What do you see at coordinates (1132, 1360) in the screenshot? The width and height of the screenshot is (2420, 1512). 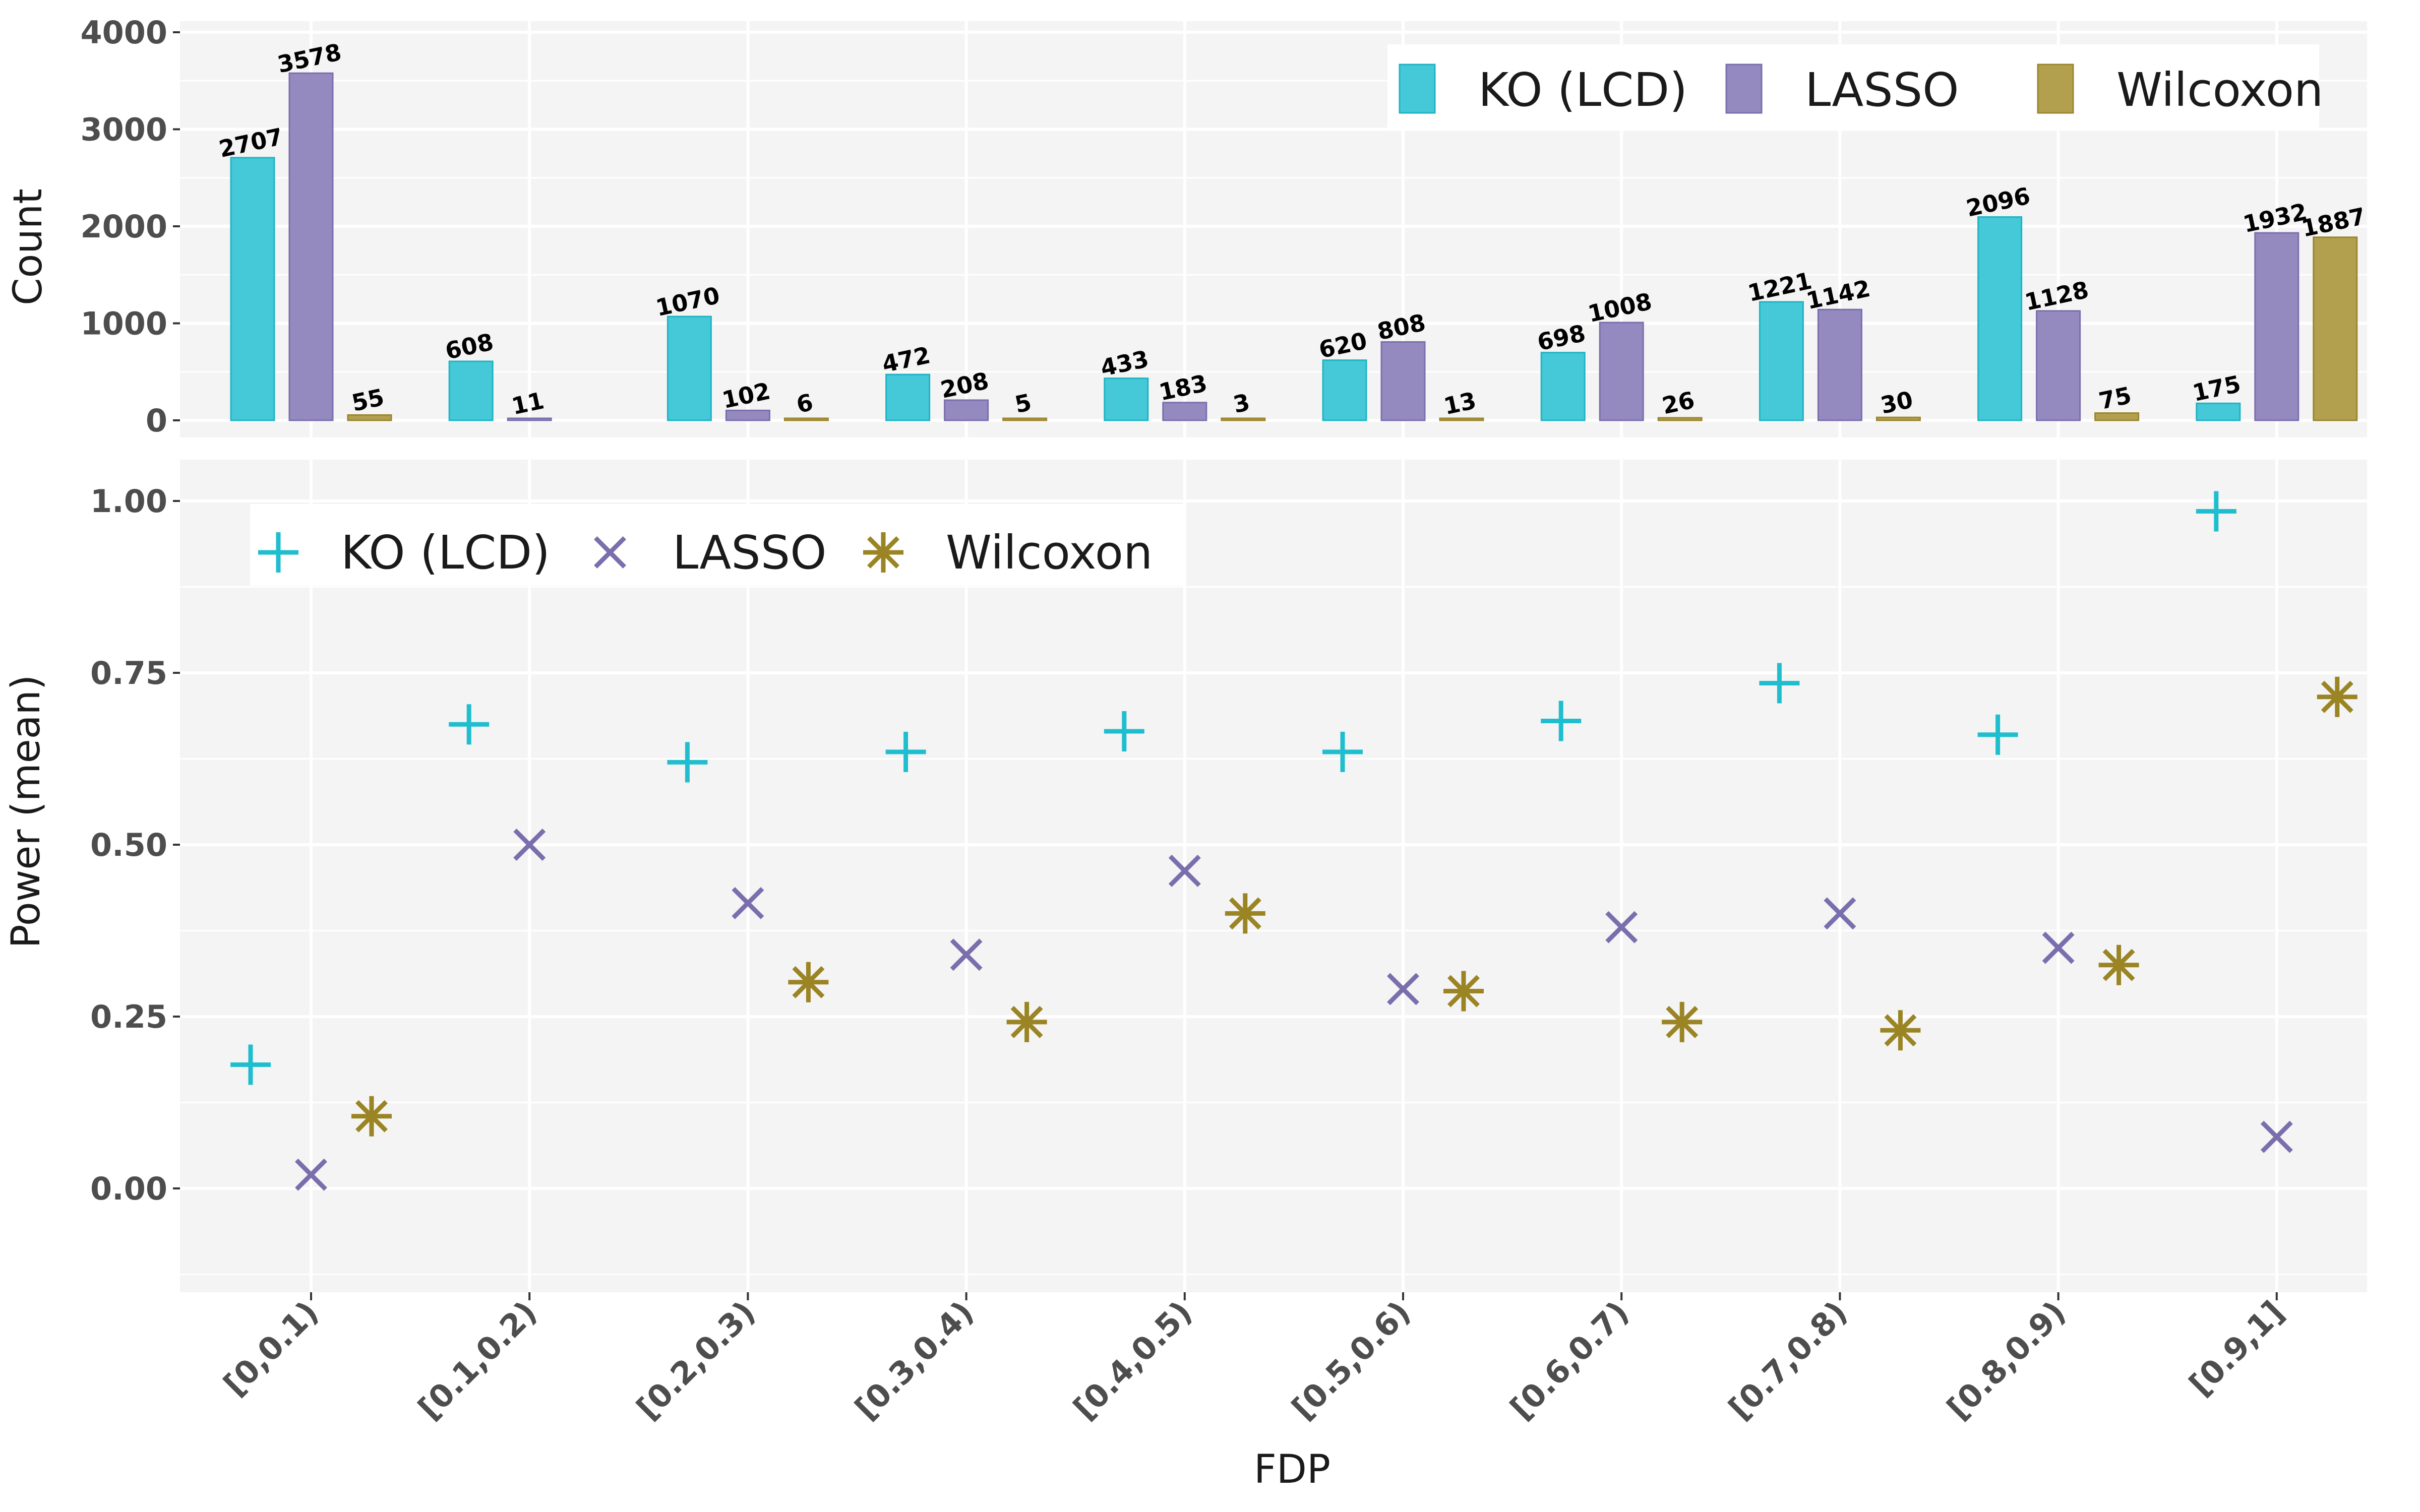 I see `x-tick-label: [0.4,0.5)` at bounding box center [1132, 1360].